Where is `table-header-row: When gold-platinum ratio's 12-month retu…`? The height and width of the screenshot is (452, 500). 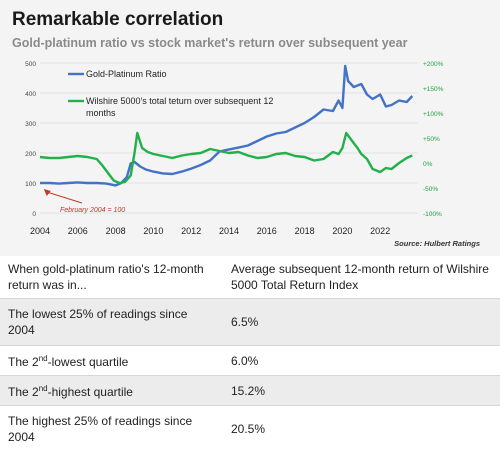
table-header-row: When gold-platinum ratio's 12-month retu… is located at coordinates (250, 277).